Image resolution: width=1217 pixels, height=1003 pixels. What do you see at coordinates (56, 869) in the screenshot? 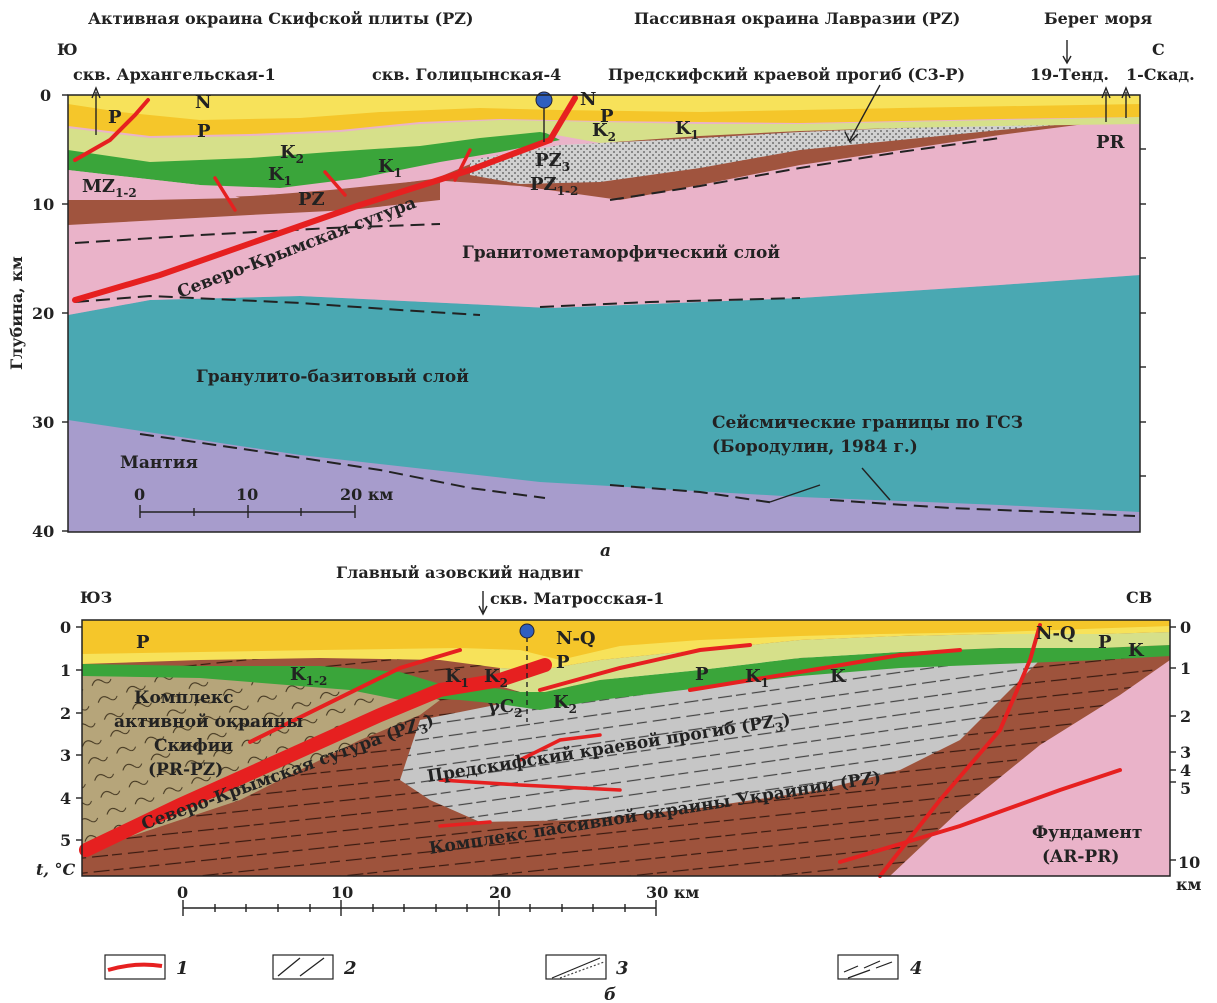
I see `y-axis-title-b: t, °С` at bounding box center [56, 869].